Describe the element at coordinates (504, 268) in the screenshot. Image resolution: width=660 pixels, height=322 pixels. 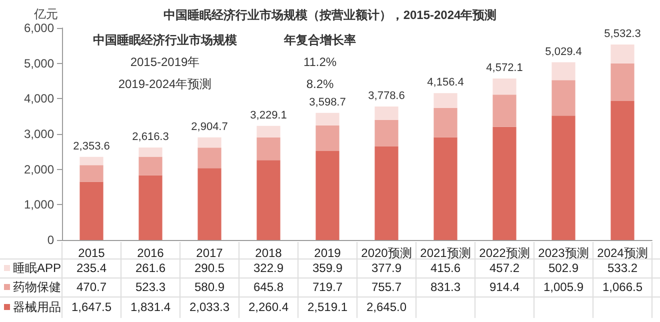
I see `data-label: 457.2` at that location.